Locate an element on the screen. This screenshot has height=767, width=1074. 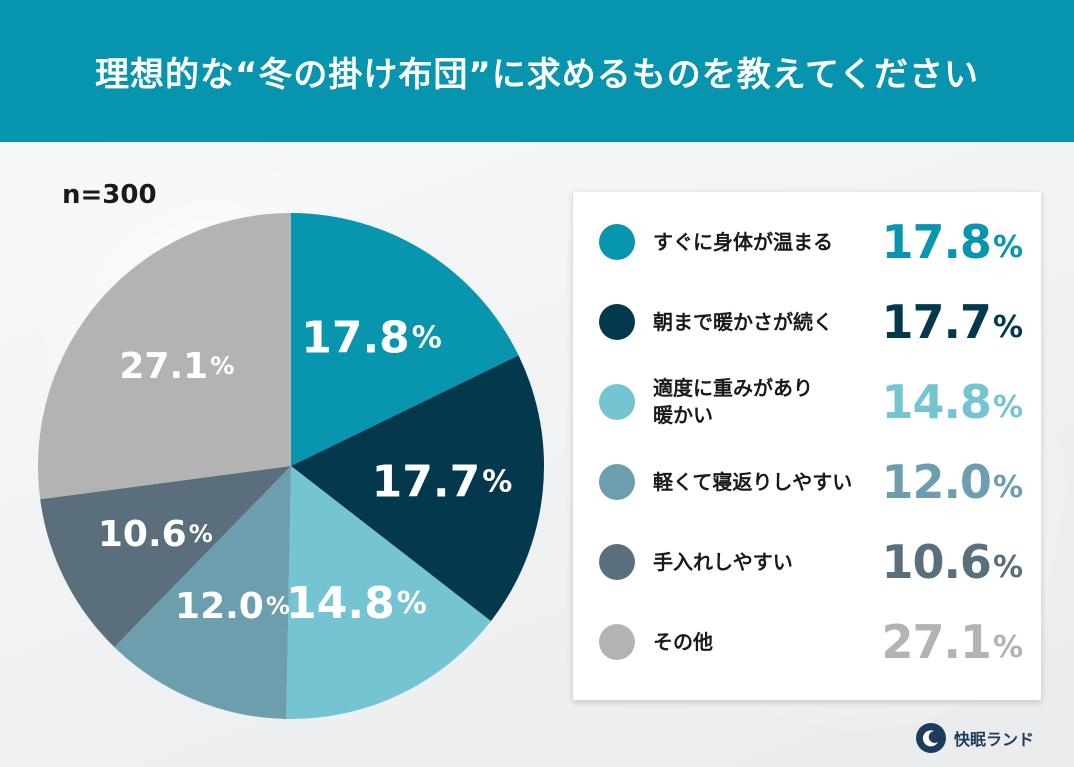
slice-data-label: 14.8% is located at coordinates (356, 602).